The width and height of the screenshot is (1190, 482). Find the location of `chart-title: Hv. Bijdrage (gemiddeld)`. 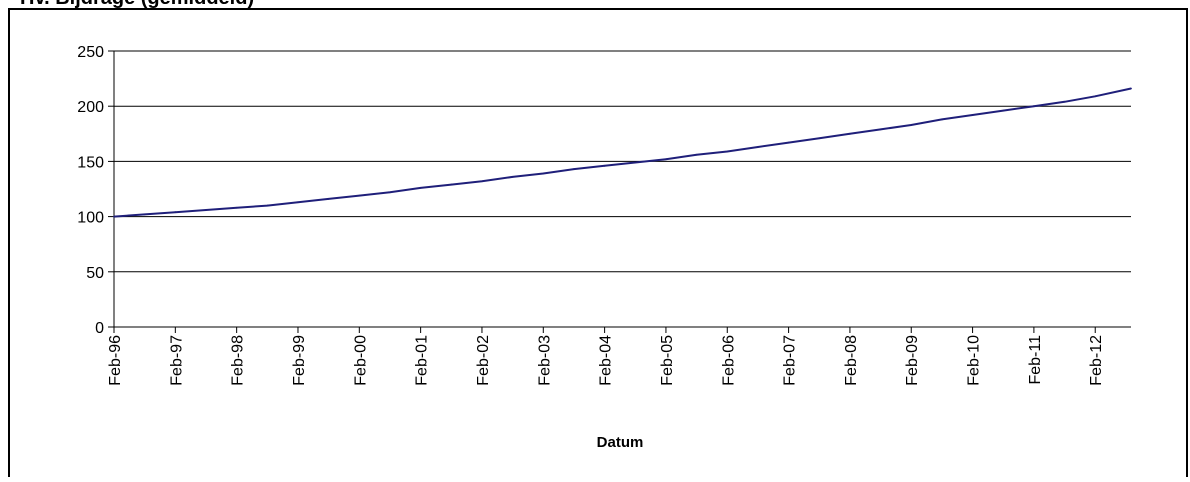

chart-title: Hv. Bijdrage (gemiddeld) is located at coordinates (137, 5).